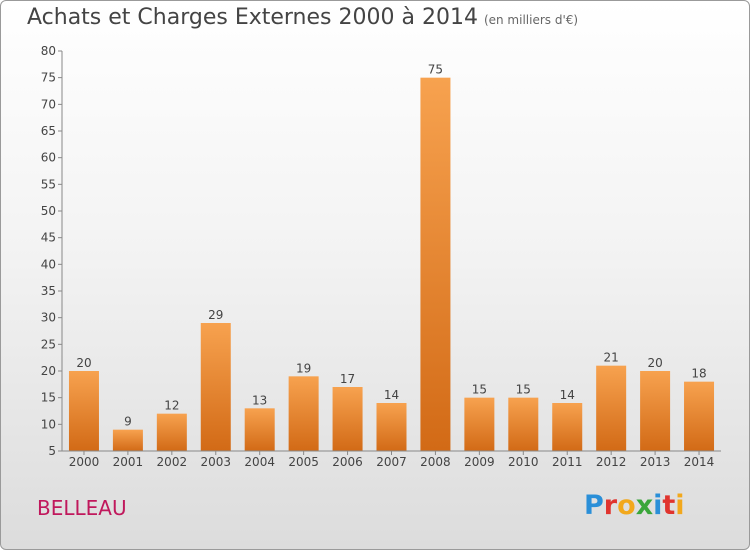  Describe the element at coordinates (698, 374) in the screenshot. I see `data-label-2014: 18` at that location.